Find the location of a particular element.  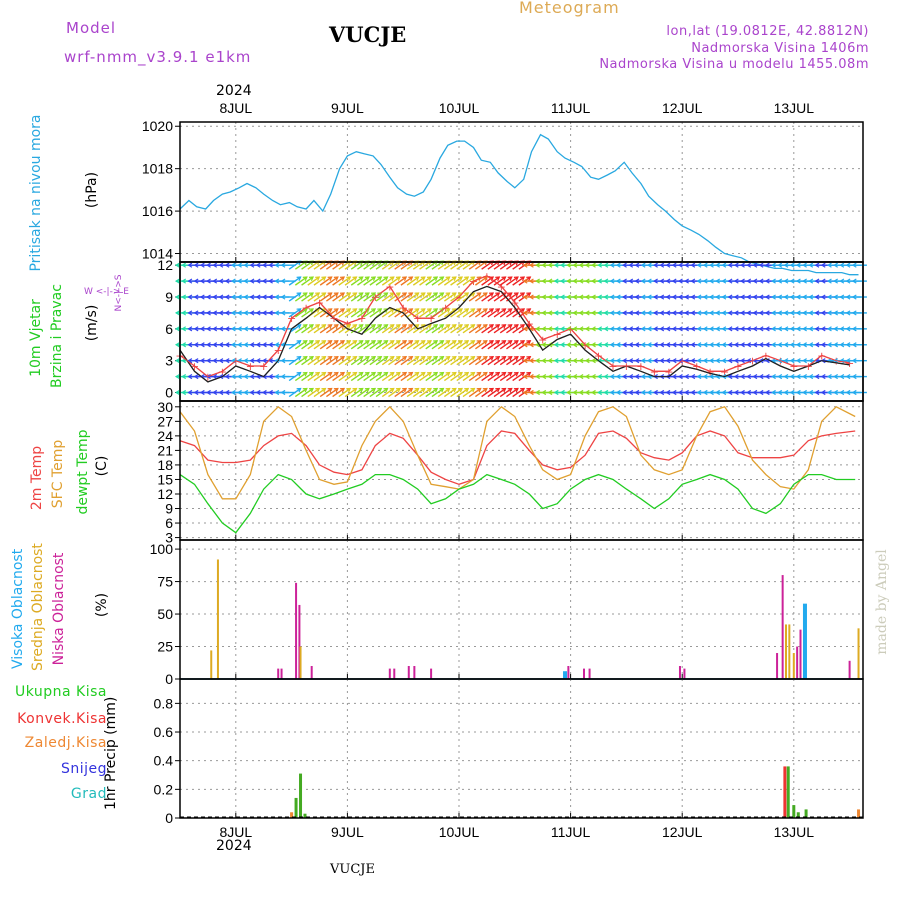

bar-niskaoblacnost is located at coordinates (389, 673).